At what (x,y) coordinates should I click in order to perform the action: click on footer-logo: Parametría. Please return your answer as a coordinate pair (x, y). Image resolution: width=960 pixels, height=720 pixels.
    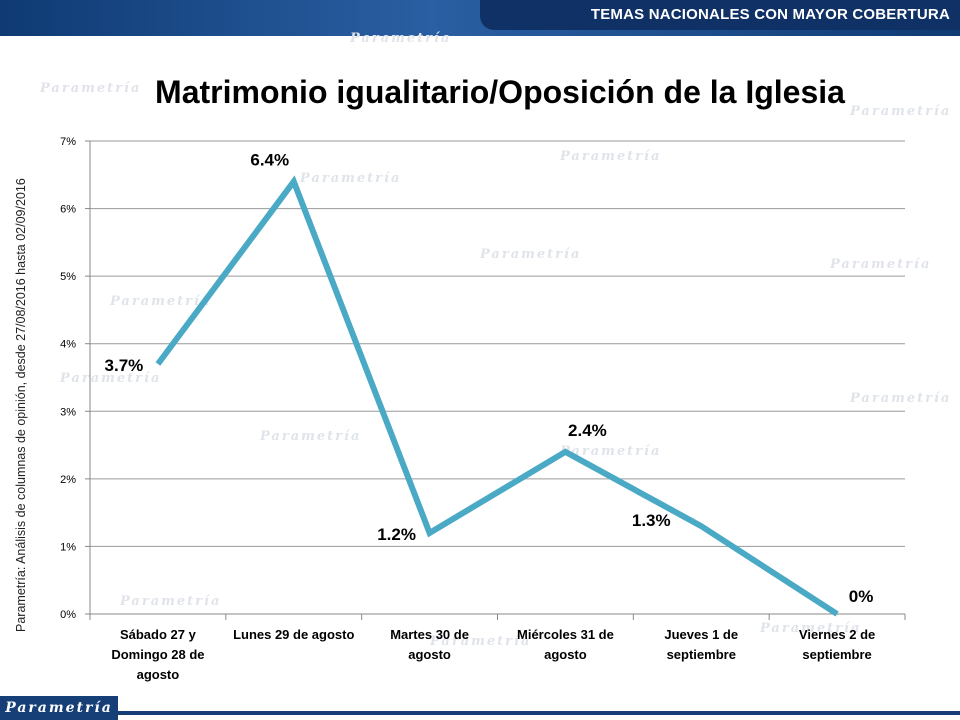
    Looking at the image, I should click on (59, 708).